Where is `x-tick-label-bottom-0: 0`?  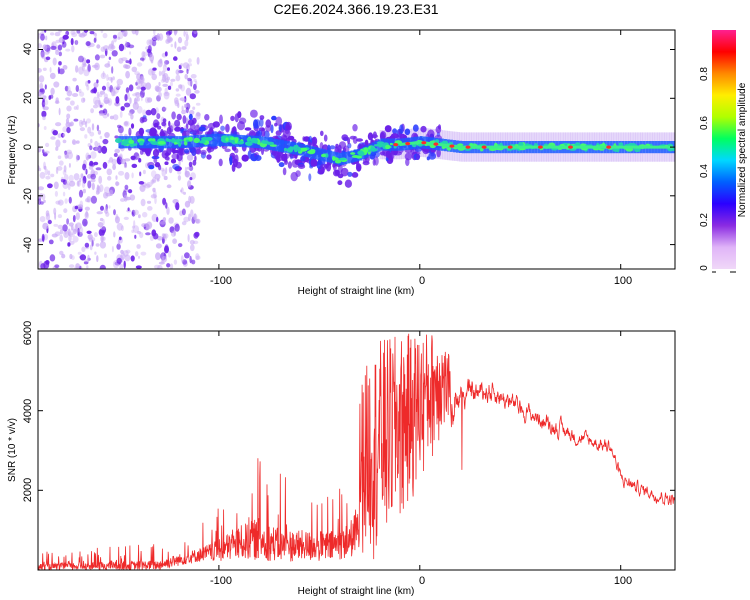 x-tick-label-bottom-0: 0 is located at coordinates (422, 581).